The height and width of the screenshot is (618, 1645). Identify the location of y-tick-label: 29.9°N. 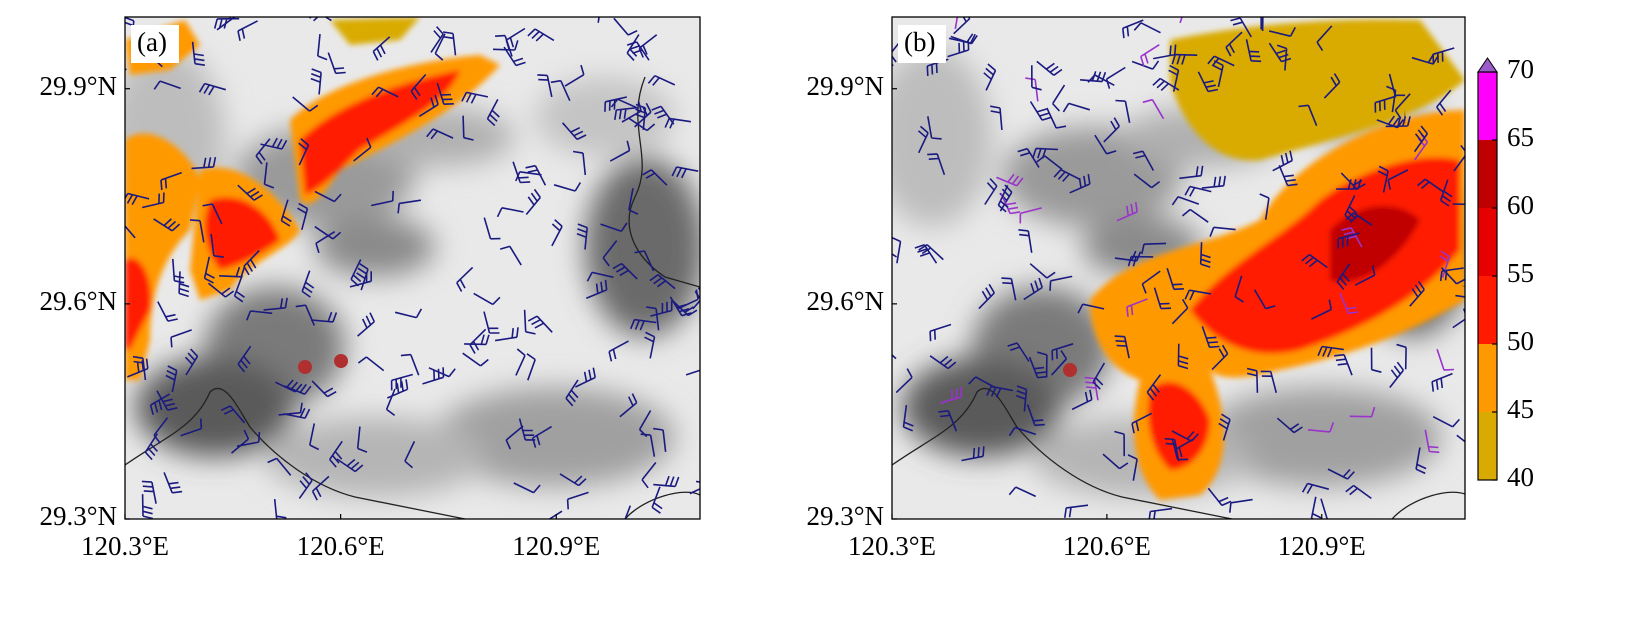
(845, 86).